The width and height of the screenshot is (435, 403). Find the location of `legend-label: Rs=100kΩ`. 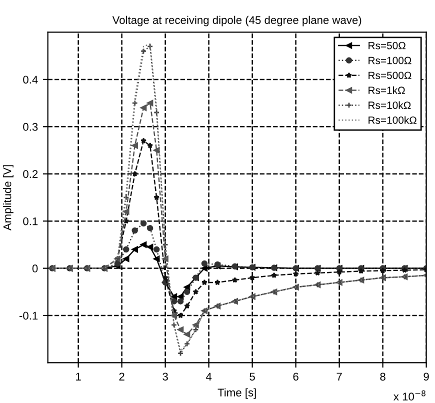

legend-label: Rs=100kΩ is located at coordinates (392, 120).